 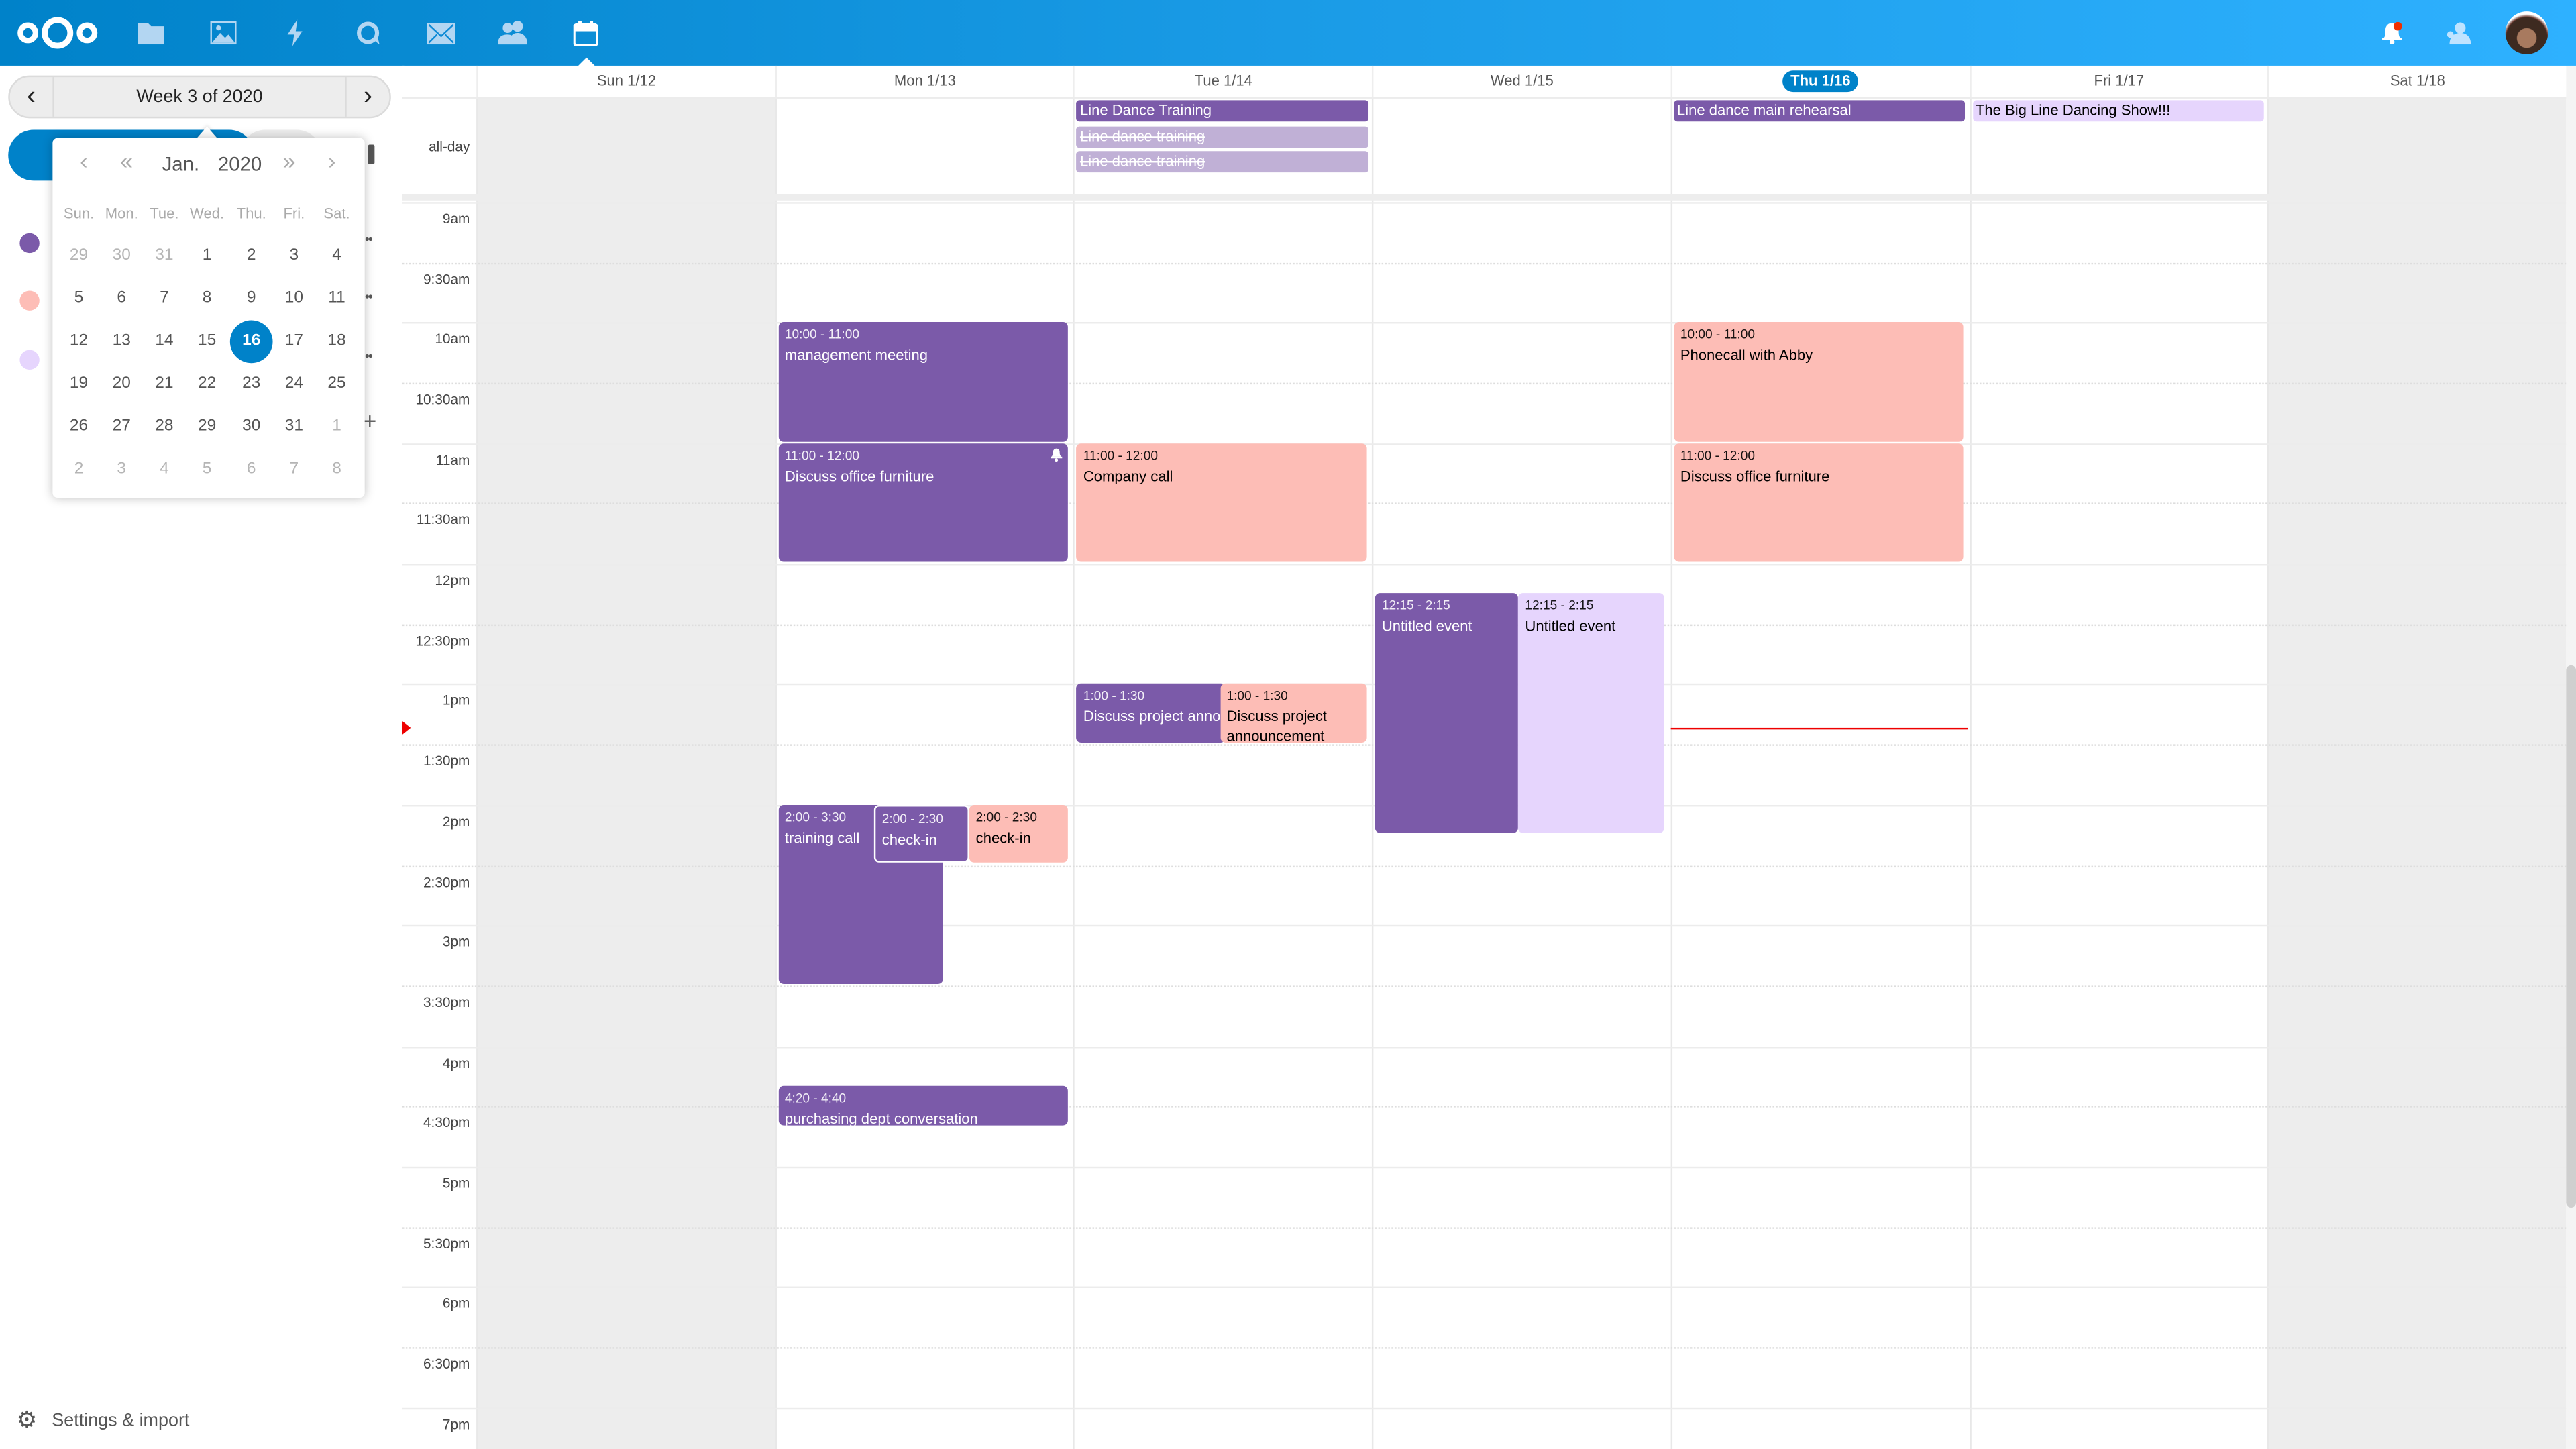 What do you see at coordinates (164, 383) in the screenshot?
I see `datepicker-day: 21` at bounding box center [164, 383].